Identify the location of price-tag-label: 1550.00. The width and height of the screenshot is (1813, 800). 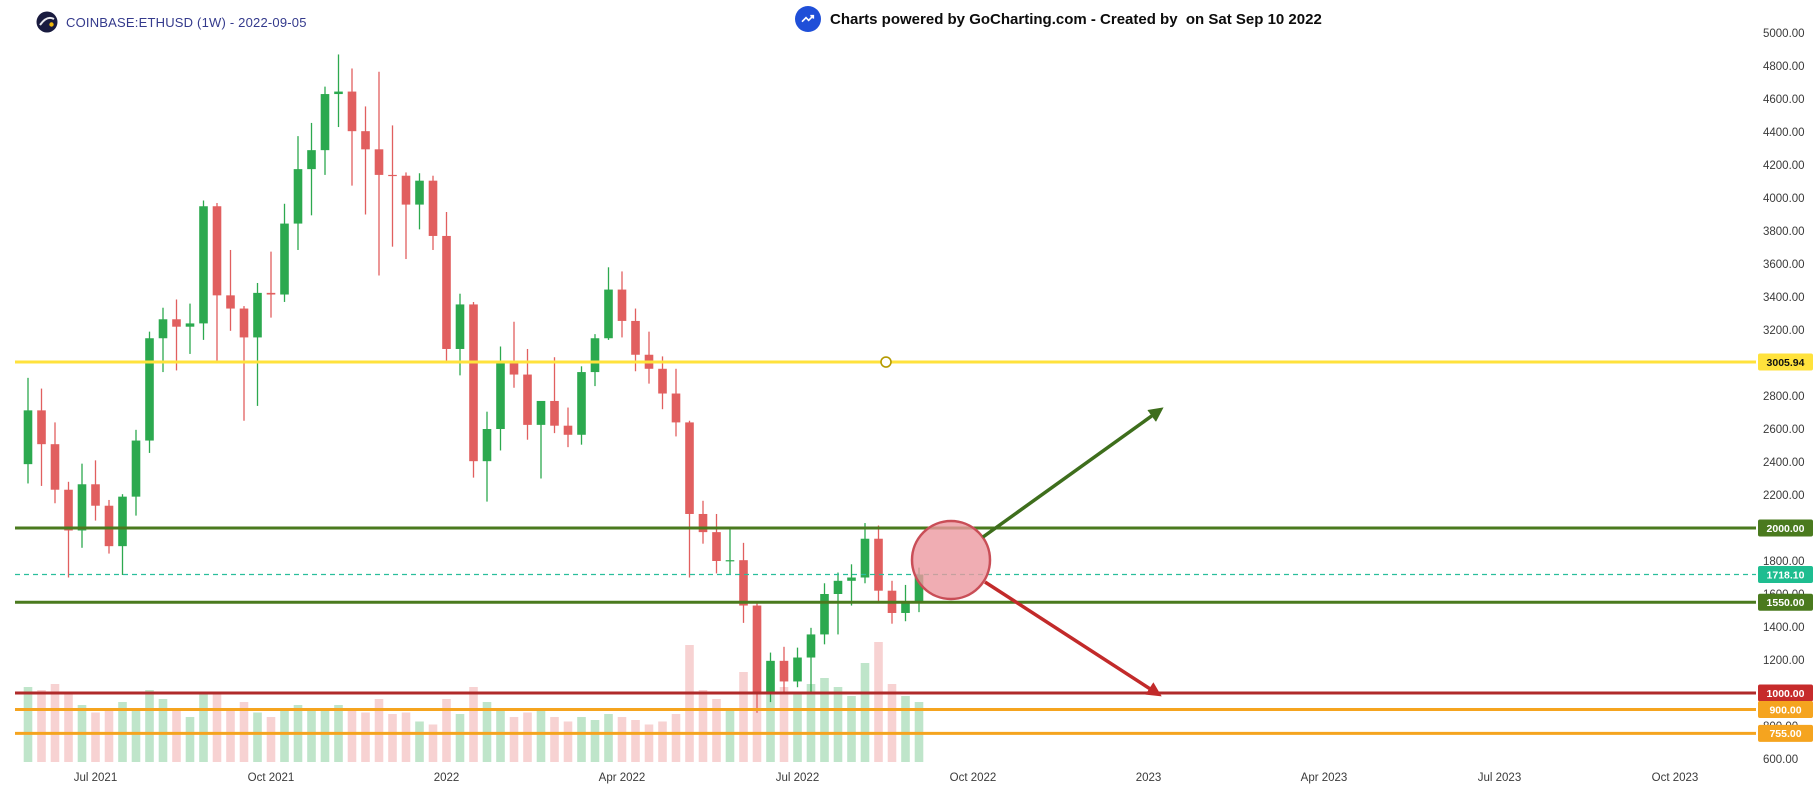
(1786, 603).